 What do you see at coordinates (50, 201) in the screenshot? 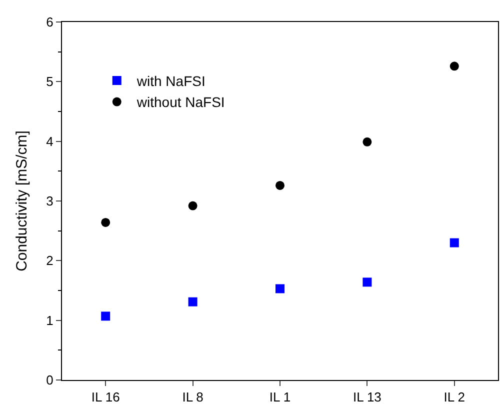
I see `y-tick-label: 3` at bounding box center [50, 201].